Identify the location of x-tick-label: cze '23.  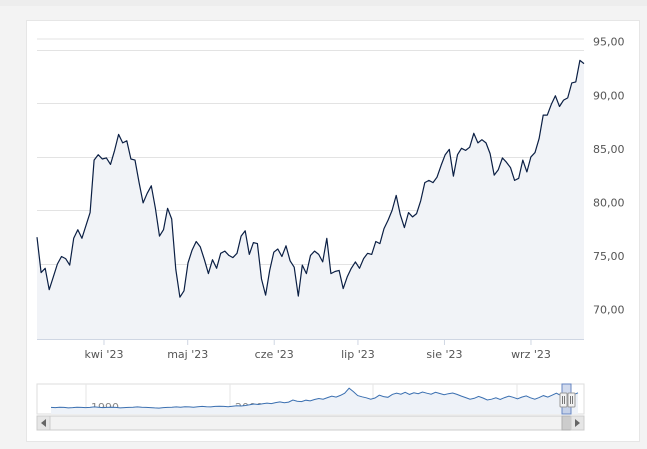
(274, 354).